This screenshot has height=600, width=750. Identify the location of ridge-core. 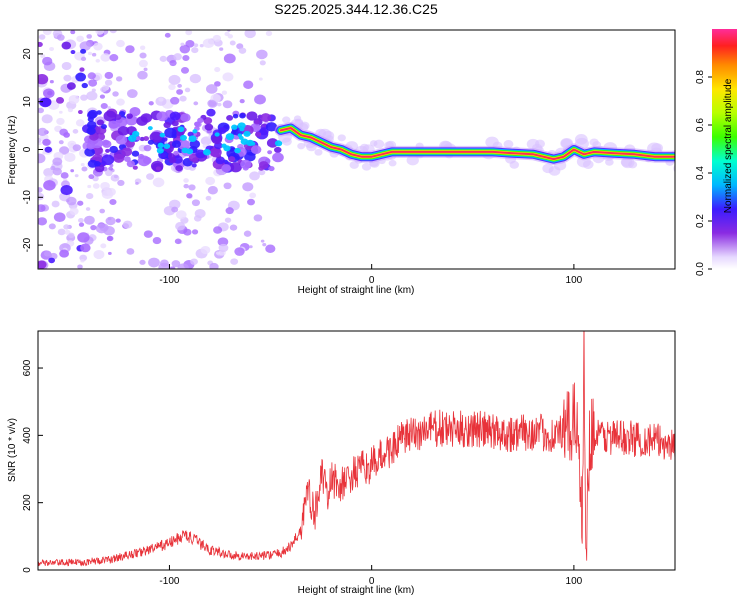
(477, 144).